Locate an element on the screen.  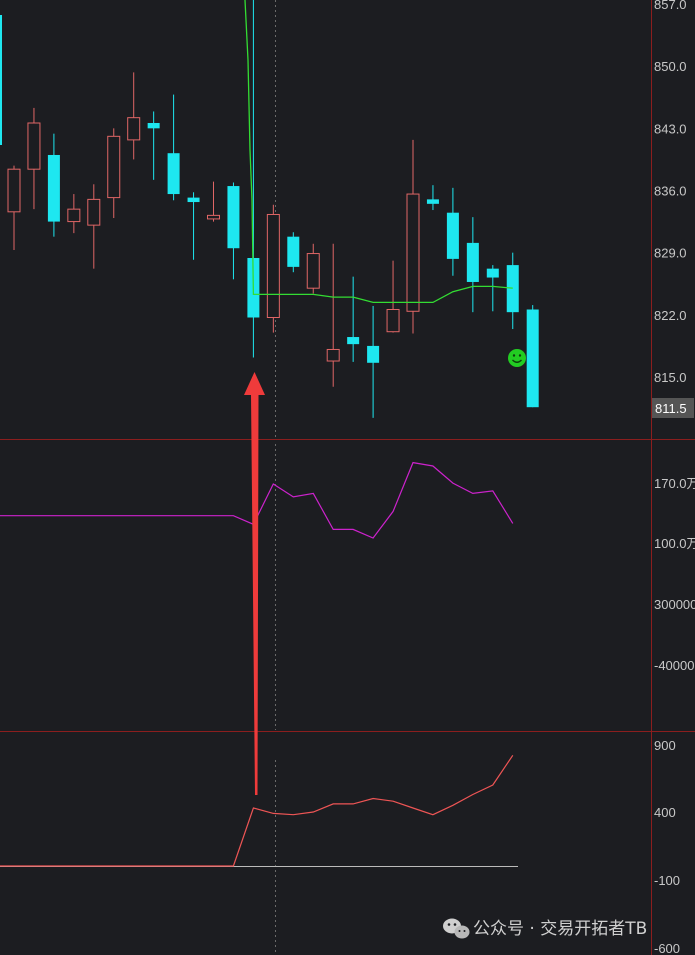
last-price-value: 811.5 is located at coordinates (671, 408).